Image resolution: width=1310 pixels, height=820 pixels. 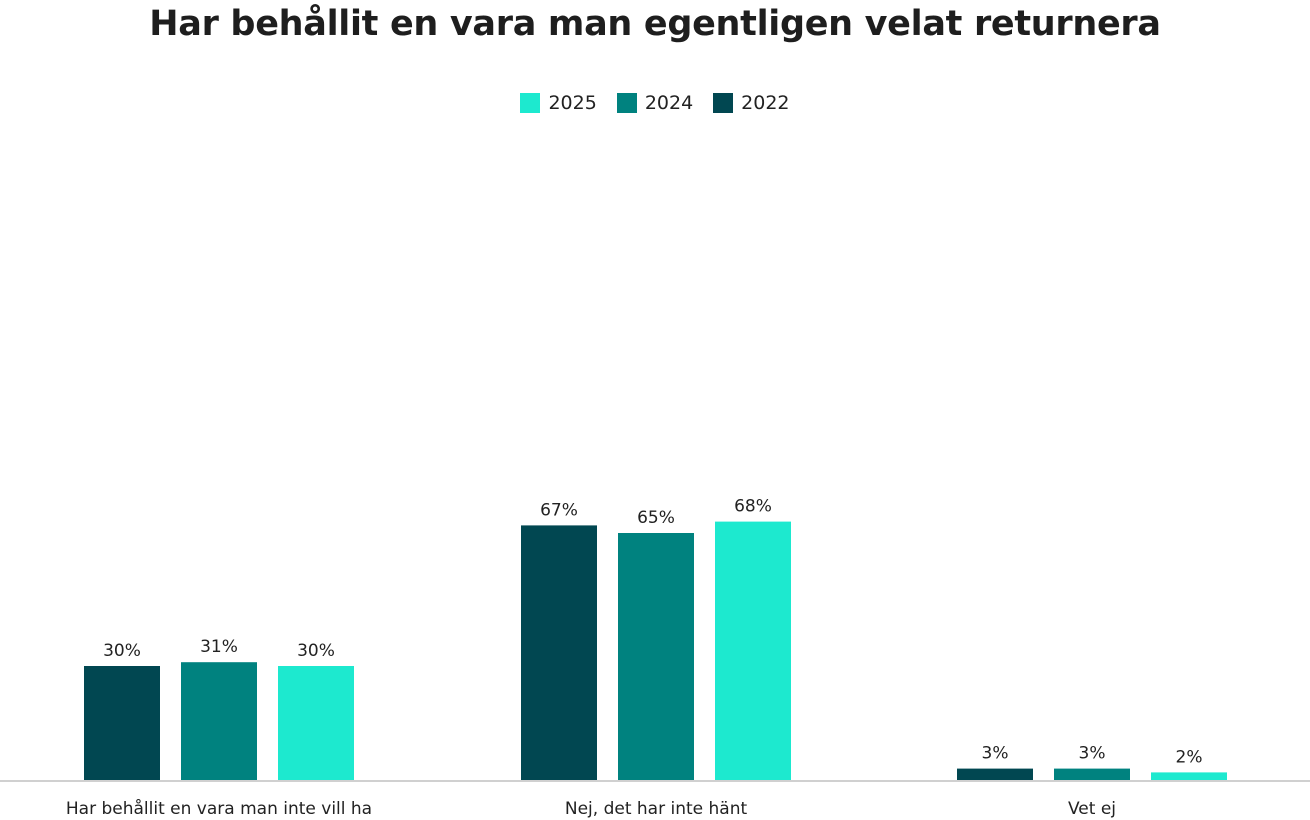 I want to click on data-label-2022-cat-1: 67%, so click(x=559, y=510).